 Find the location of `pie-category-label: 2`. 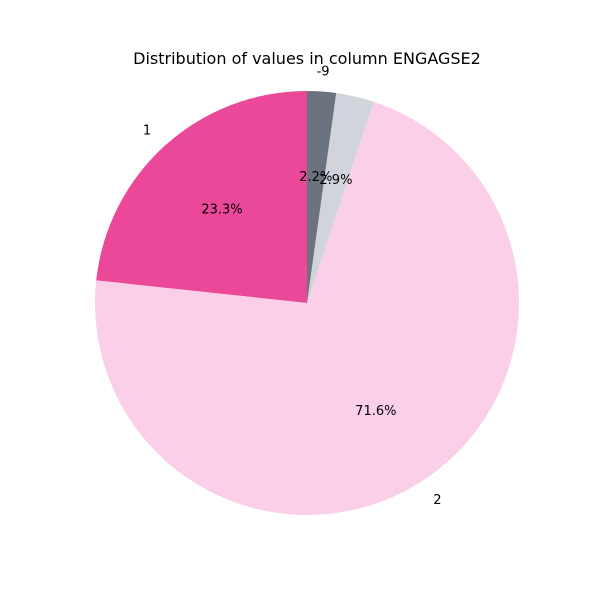

pie-category-label: 2 is located at coordinates (437, 500).